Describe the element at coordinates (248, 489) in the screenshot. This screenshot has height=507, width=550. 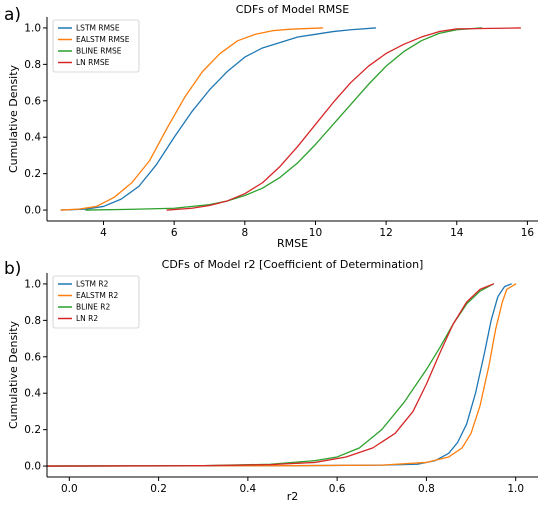
I see `x-tick-label: 0.4` at that location.